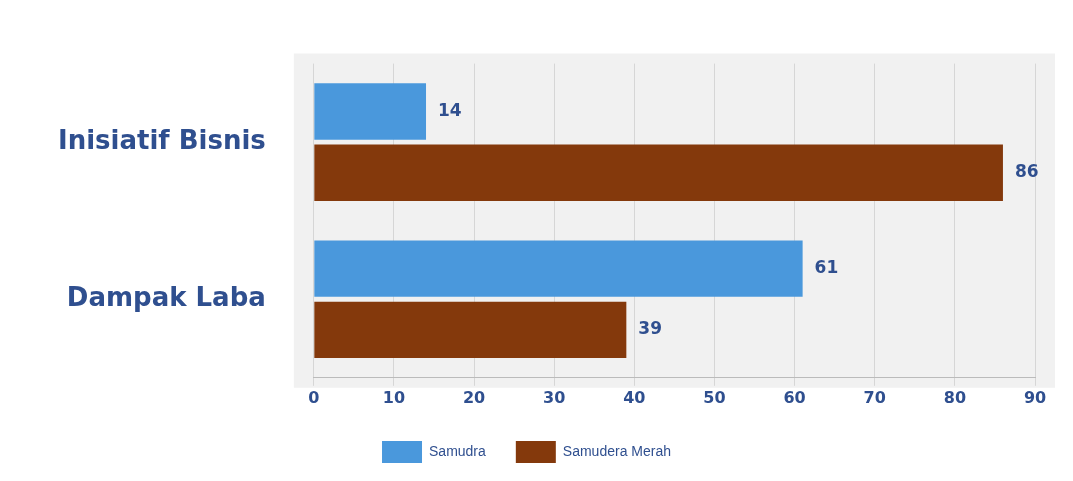  Describe the element at coordinates (394, 397) in the screenshot. I see `x-tick-label: 10` at that location.